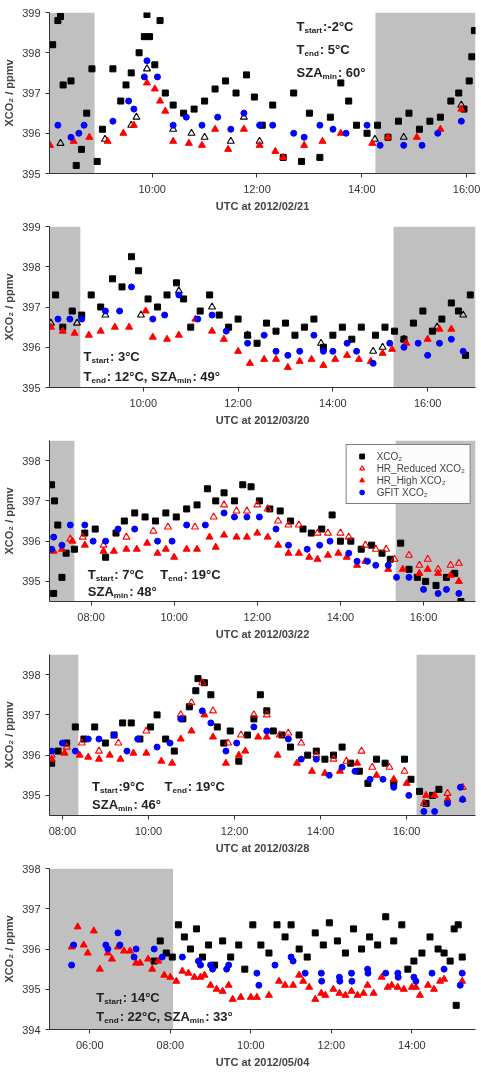 The height and width of the screenshot is (1080, 481). What do you see at coordinates (31, 1029) in the screenshot?
I see `y-tick-label: 394` at bounding box center [31, 1029].